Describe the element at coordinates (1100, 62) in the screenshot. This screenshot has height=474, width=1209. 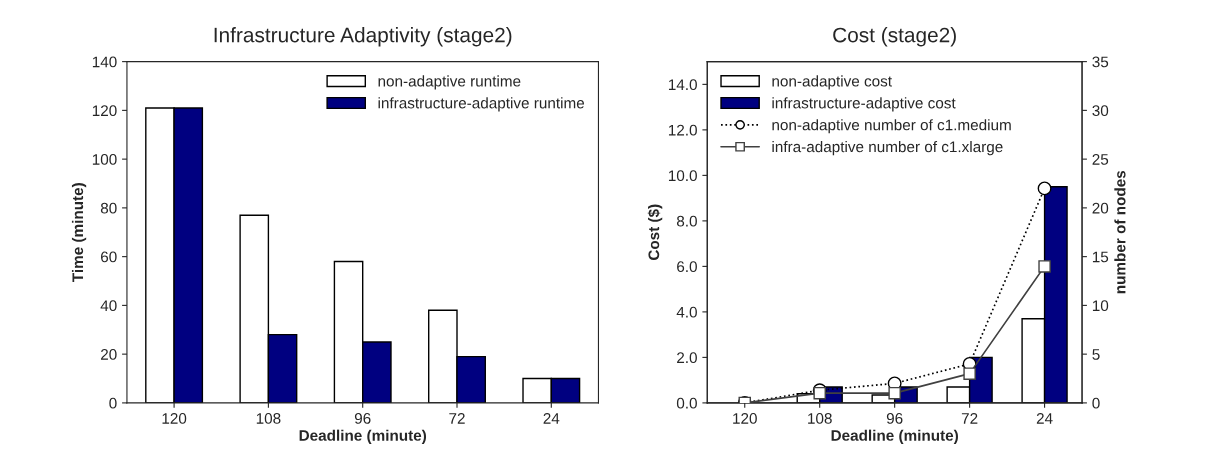
I see `y2-tick-label: 35` at that location.